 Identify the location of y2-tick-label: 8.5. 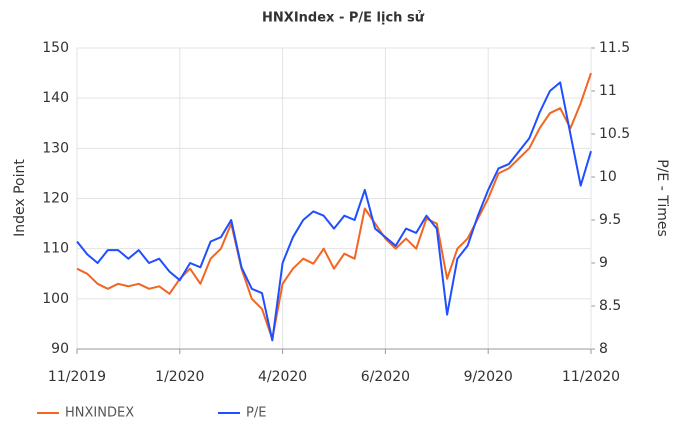
(610, 306).